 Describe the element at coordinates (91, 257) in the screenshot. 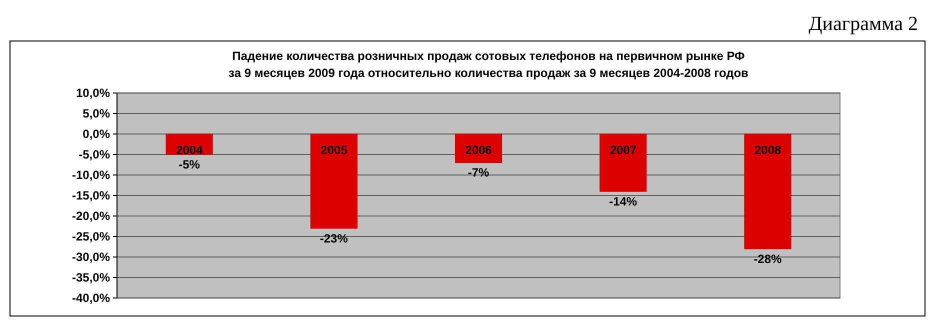

I see `y-tick-label: -30,0%` at that location.